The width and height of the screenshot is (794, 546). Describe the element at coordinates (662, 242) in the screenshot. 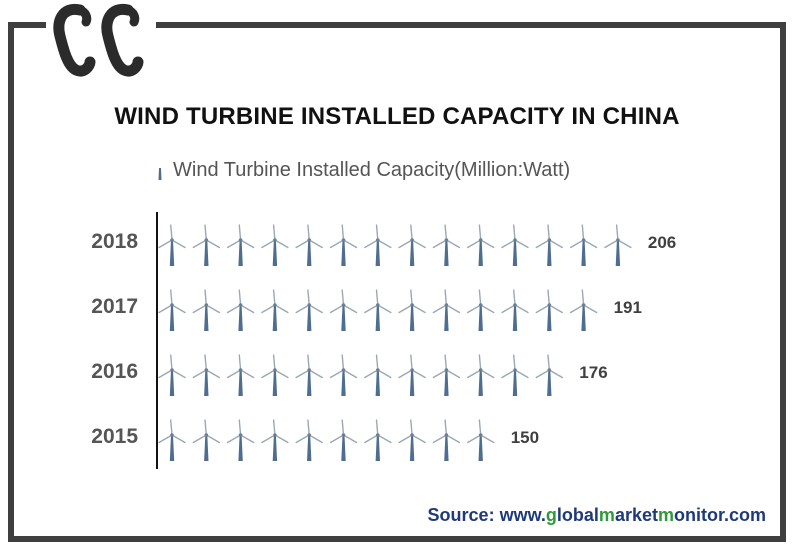

I see `data-label: 206` at that location.